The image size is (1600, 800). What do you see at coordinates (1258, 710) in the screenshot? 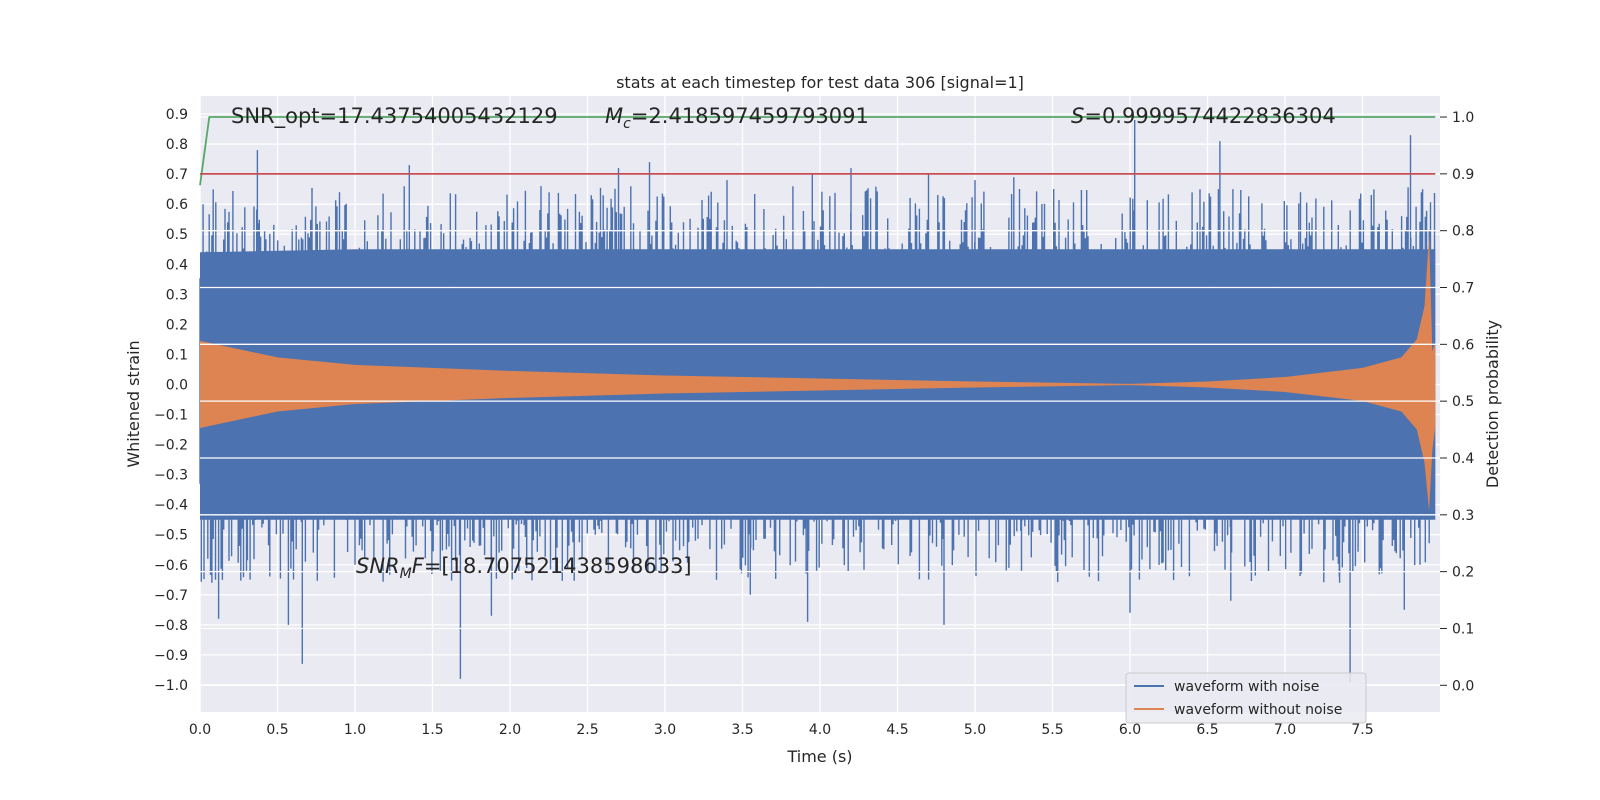
I see `legend-entry-clean: waveform without noise` at bounding box center [1258, 710].